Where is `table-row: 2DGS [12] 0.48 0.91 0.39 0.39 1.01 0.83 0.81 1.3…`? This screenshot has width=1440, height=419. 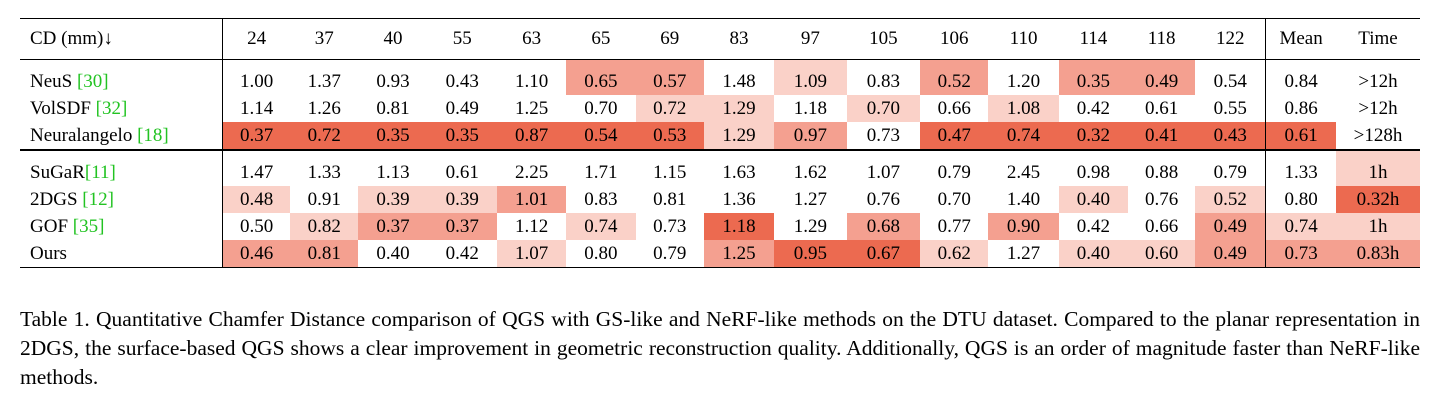
table-row: 2DGS [12] 0.48 0.91 0.39 0.39 1.01 0.83 0.81 1.3… is located at coordinates (720, 199).